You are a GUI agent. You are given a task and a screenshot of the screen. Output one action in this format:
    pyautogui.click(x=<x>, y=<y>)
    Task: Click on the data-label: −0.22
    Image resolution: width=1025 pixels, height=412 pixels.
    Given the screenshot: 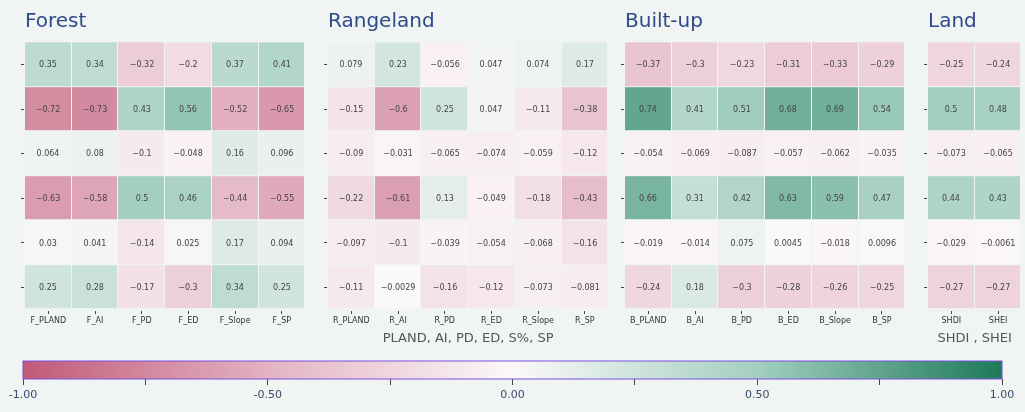 What is the action you would take?
    pyautogui.click(x=351, y=198)
    